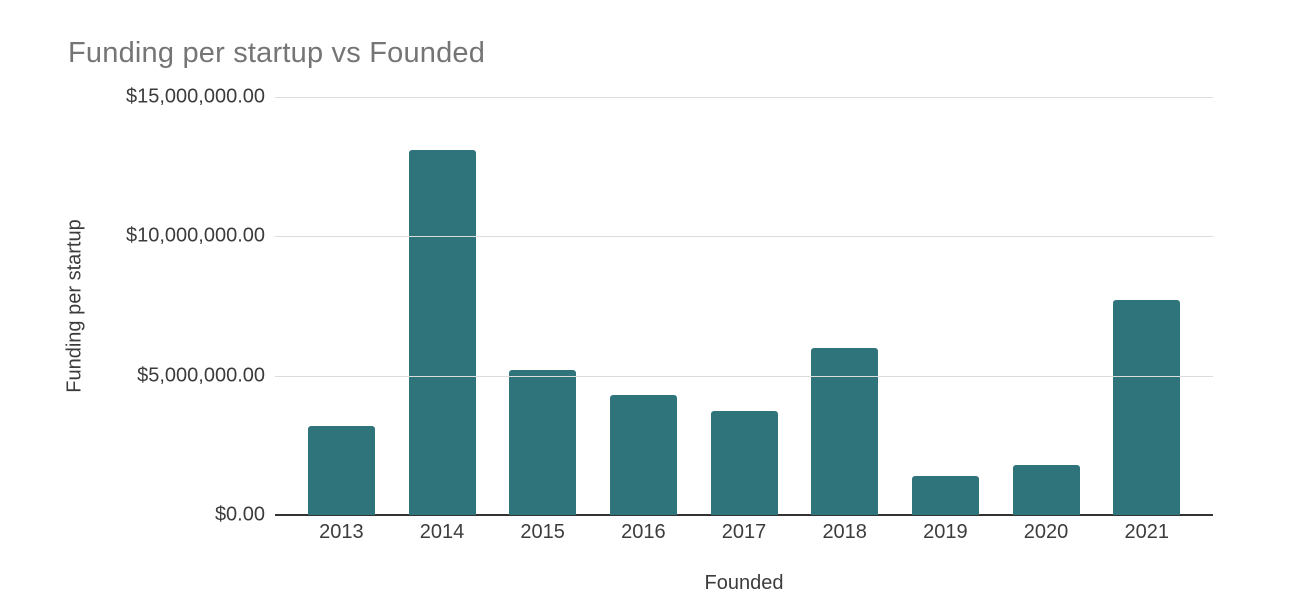 The width and height of the screenshot is (1307, 604). Describe the element at coordinates (341, 470) in the screenshot. I see `bar-2013` at that location.